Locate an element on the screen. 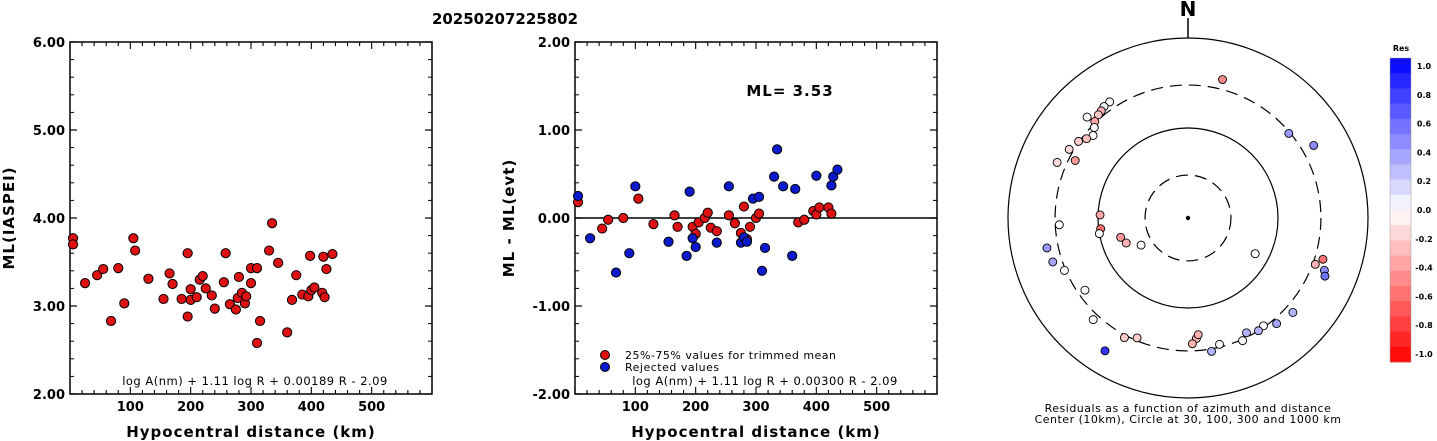  colorbar-frame is located at coordinates (1400, 210).